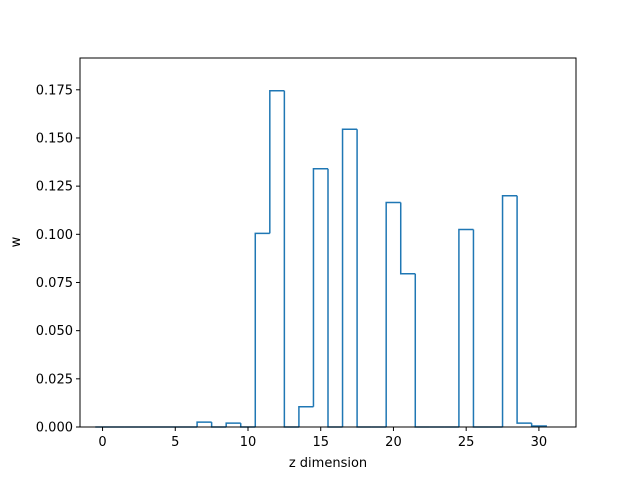  Describe the element at coordinates (58, 259) in the screenshot. I see `y-axis: 0.000 0.025 0.050 0.075 0.100 0.125 0.150 0.175` at that location.